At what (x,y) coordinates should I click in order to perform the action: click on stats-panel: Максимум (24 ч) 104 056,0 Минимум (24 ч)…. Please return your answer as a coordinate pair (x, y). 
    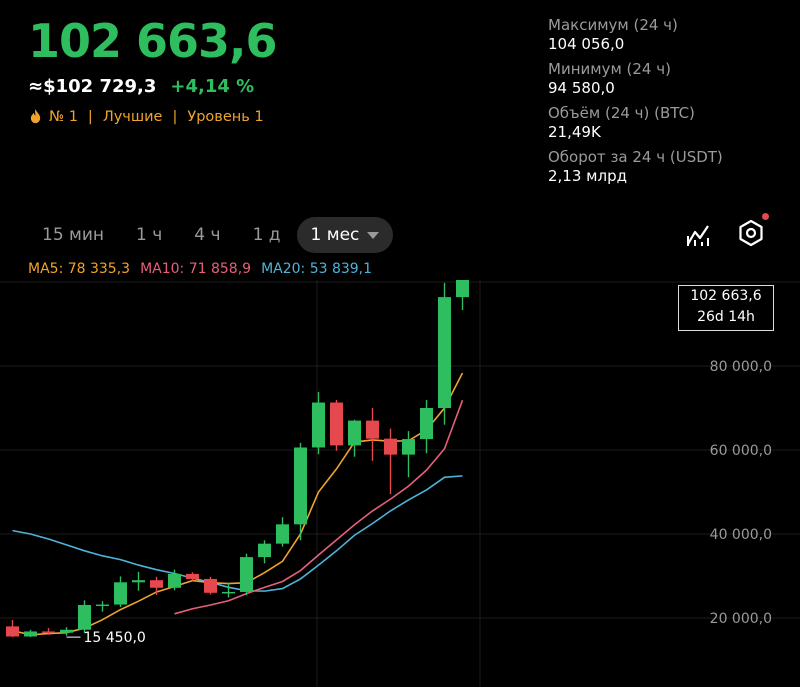
    Looking at the image, I should click on (635, 104).